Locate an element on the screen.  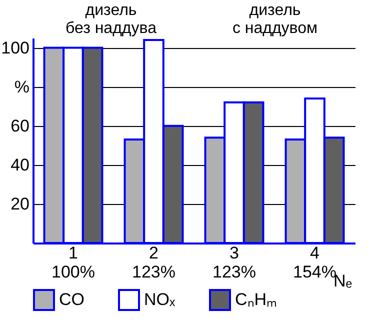
y-tick-label: 40 is located at coordinates (20, 164).